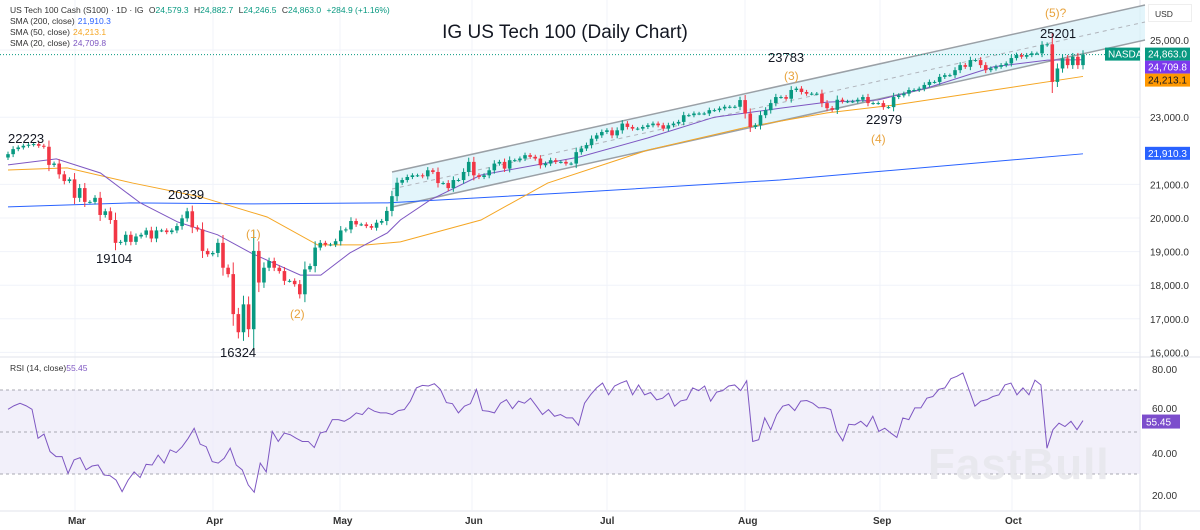 The image size is (1200, 530). I want to click on sma20-value: 24,709.8, so click(90, 43).